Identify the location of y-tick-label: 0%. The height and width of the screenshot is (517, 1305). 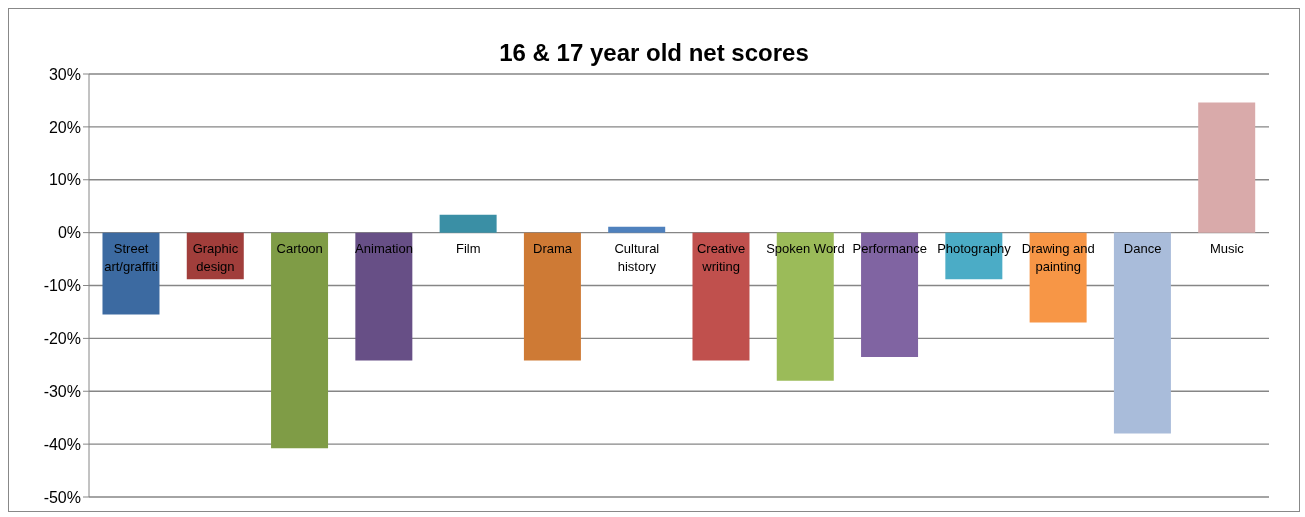
(69, 233).